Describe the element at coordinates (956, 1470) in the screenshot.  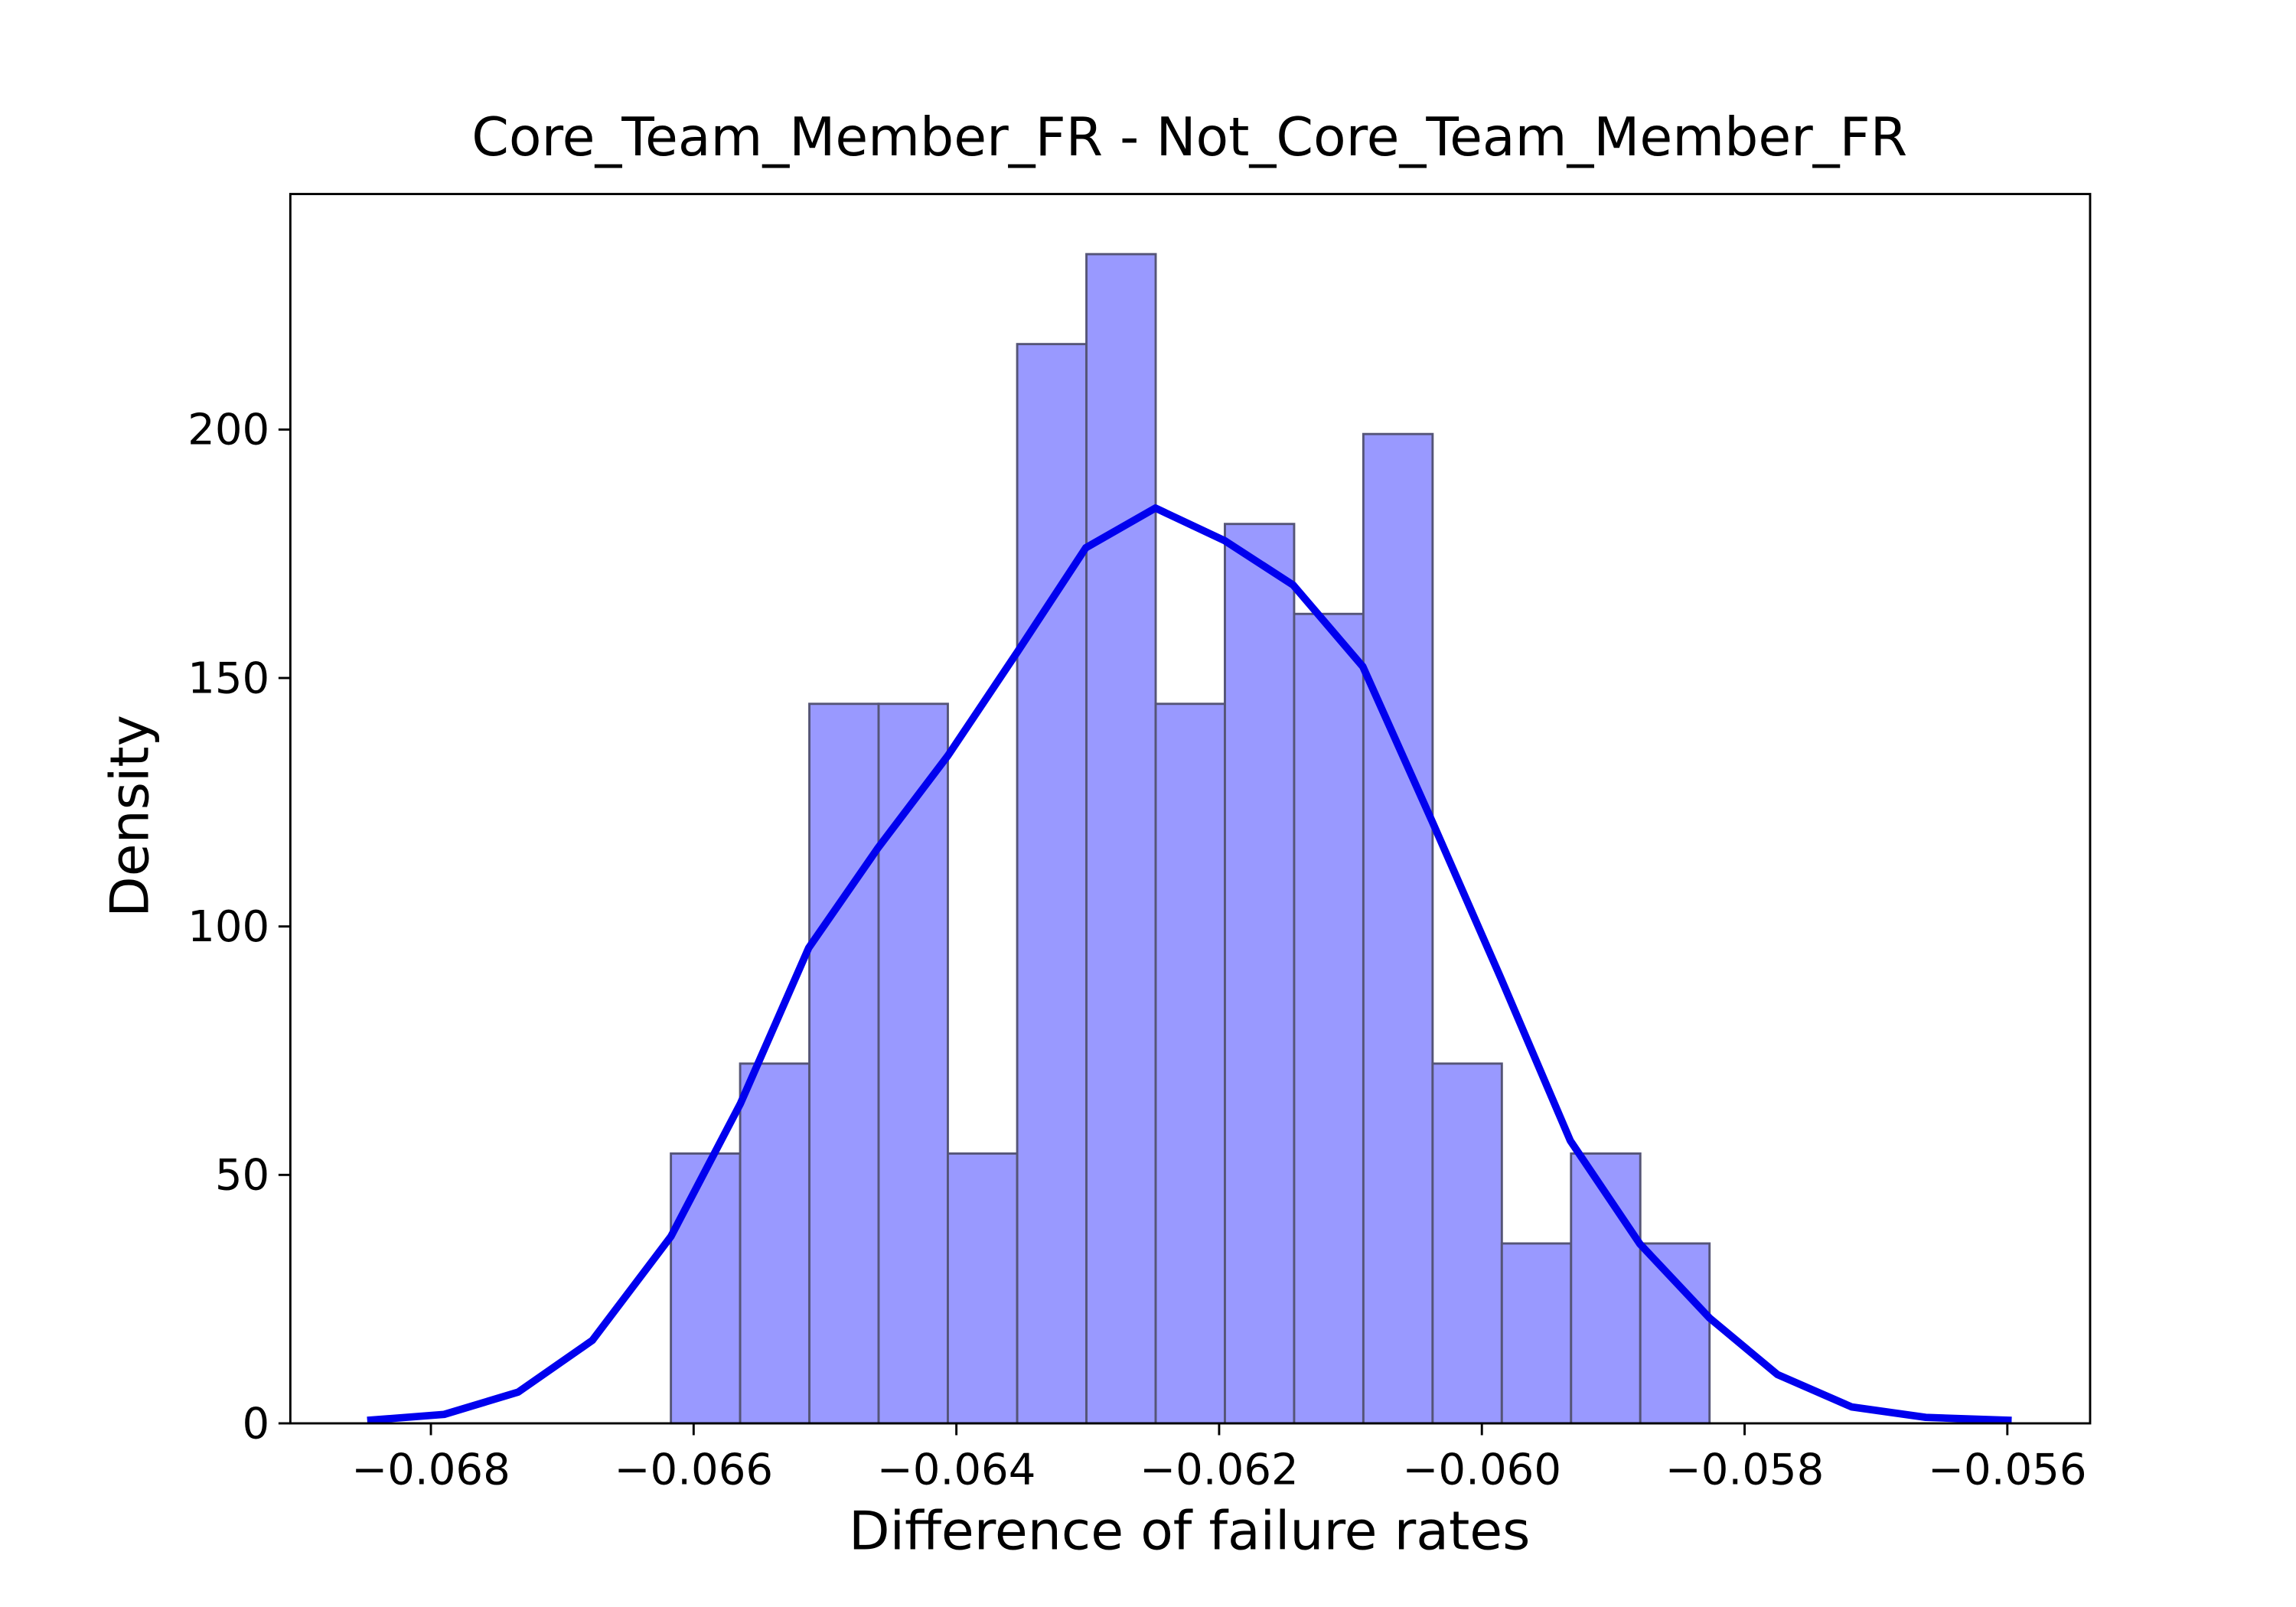
I see `x-tick-label: −0.064` at that location.